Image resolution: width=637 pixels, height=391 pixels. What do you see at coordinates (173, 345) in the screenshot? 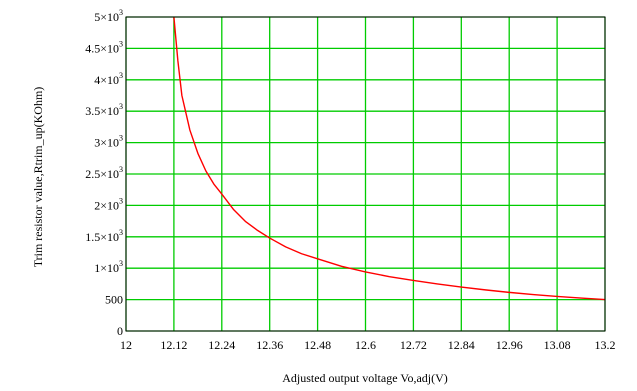
I see `x-tick-label: 12.12` at bounding box center [173, 345].